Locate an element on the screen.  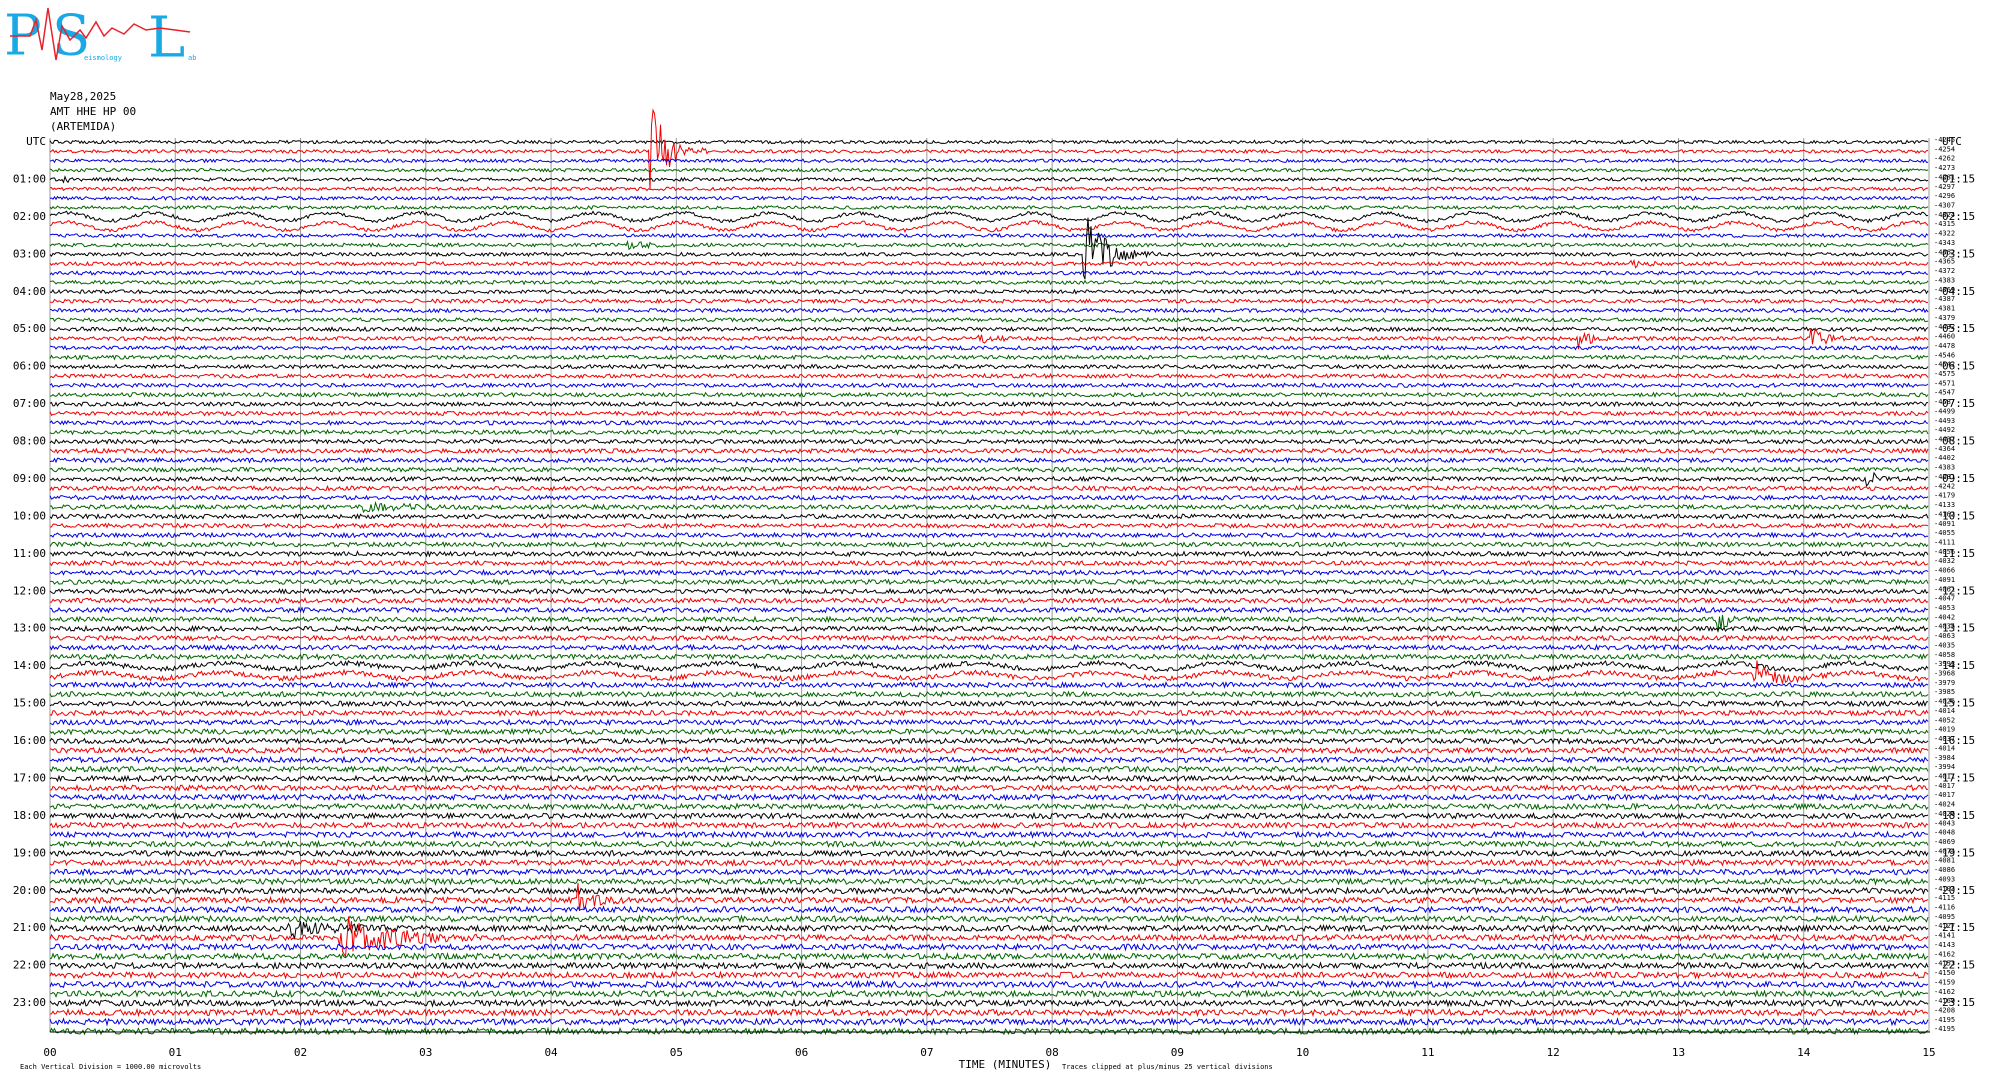
trace-offset: -4153 is located at coordinates (1944, 964).